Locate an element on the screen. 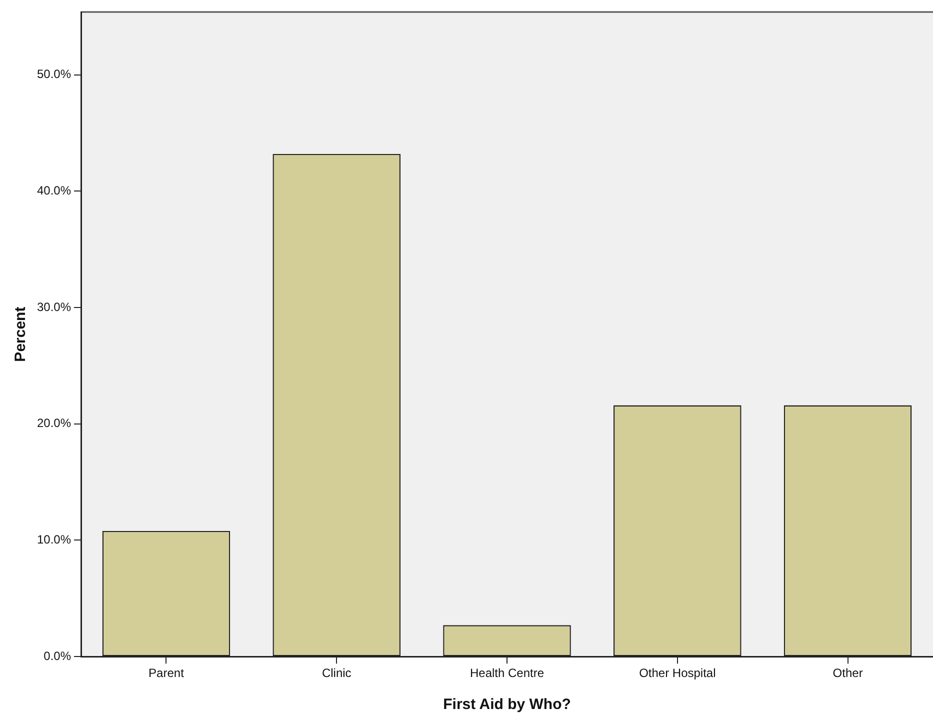  x-tick-label: Parent is located at coordinates (166, 673).